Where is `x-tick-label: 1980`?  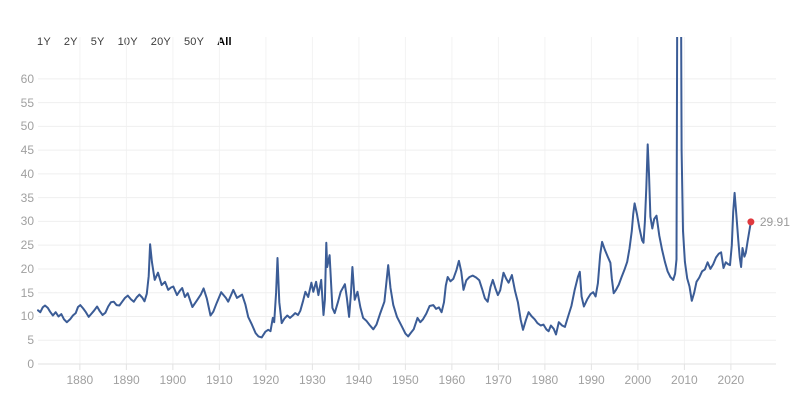 x-tick-label: 1980 is located at coordinates (545, 380).